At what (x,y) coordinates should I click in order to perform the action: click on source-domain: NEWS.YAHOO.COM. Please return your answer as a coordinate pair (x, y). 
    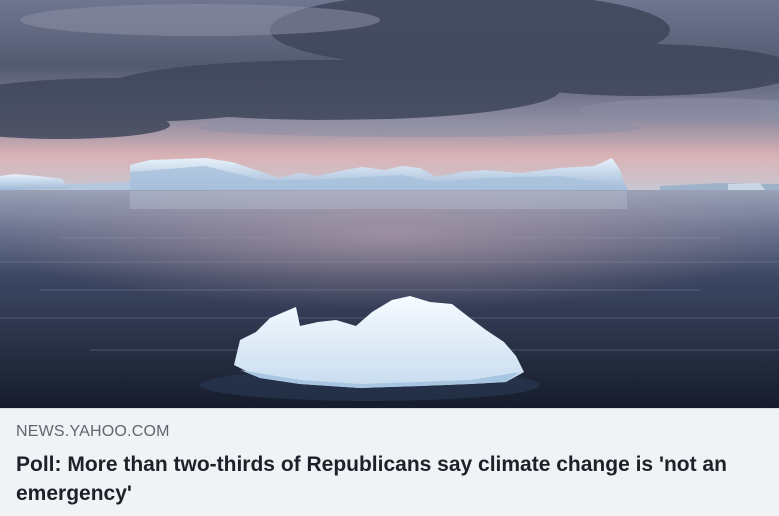
    Looking at the image, I should click on (93, 431).